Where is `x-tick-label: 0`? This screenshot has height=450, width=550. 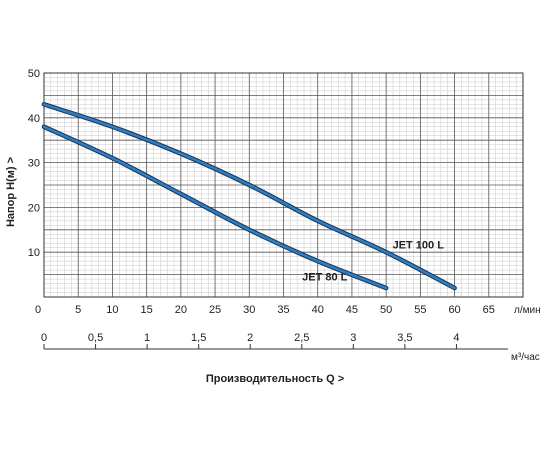
x-tick-label: 0 is located at coordinates (38, 310).